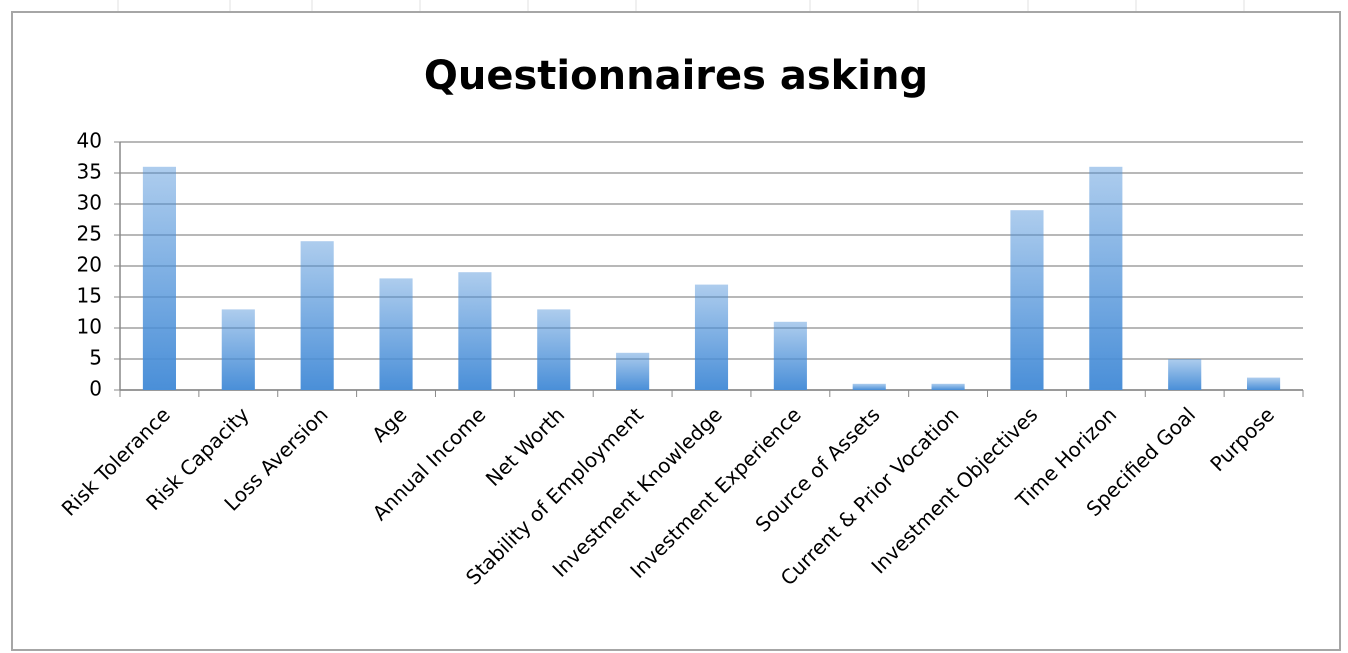  What do you see at coordinates (95, 358) in the screenshot?
I see `y-tick-label: 5` at bounding box center [95, 358].